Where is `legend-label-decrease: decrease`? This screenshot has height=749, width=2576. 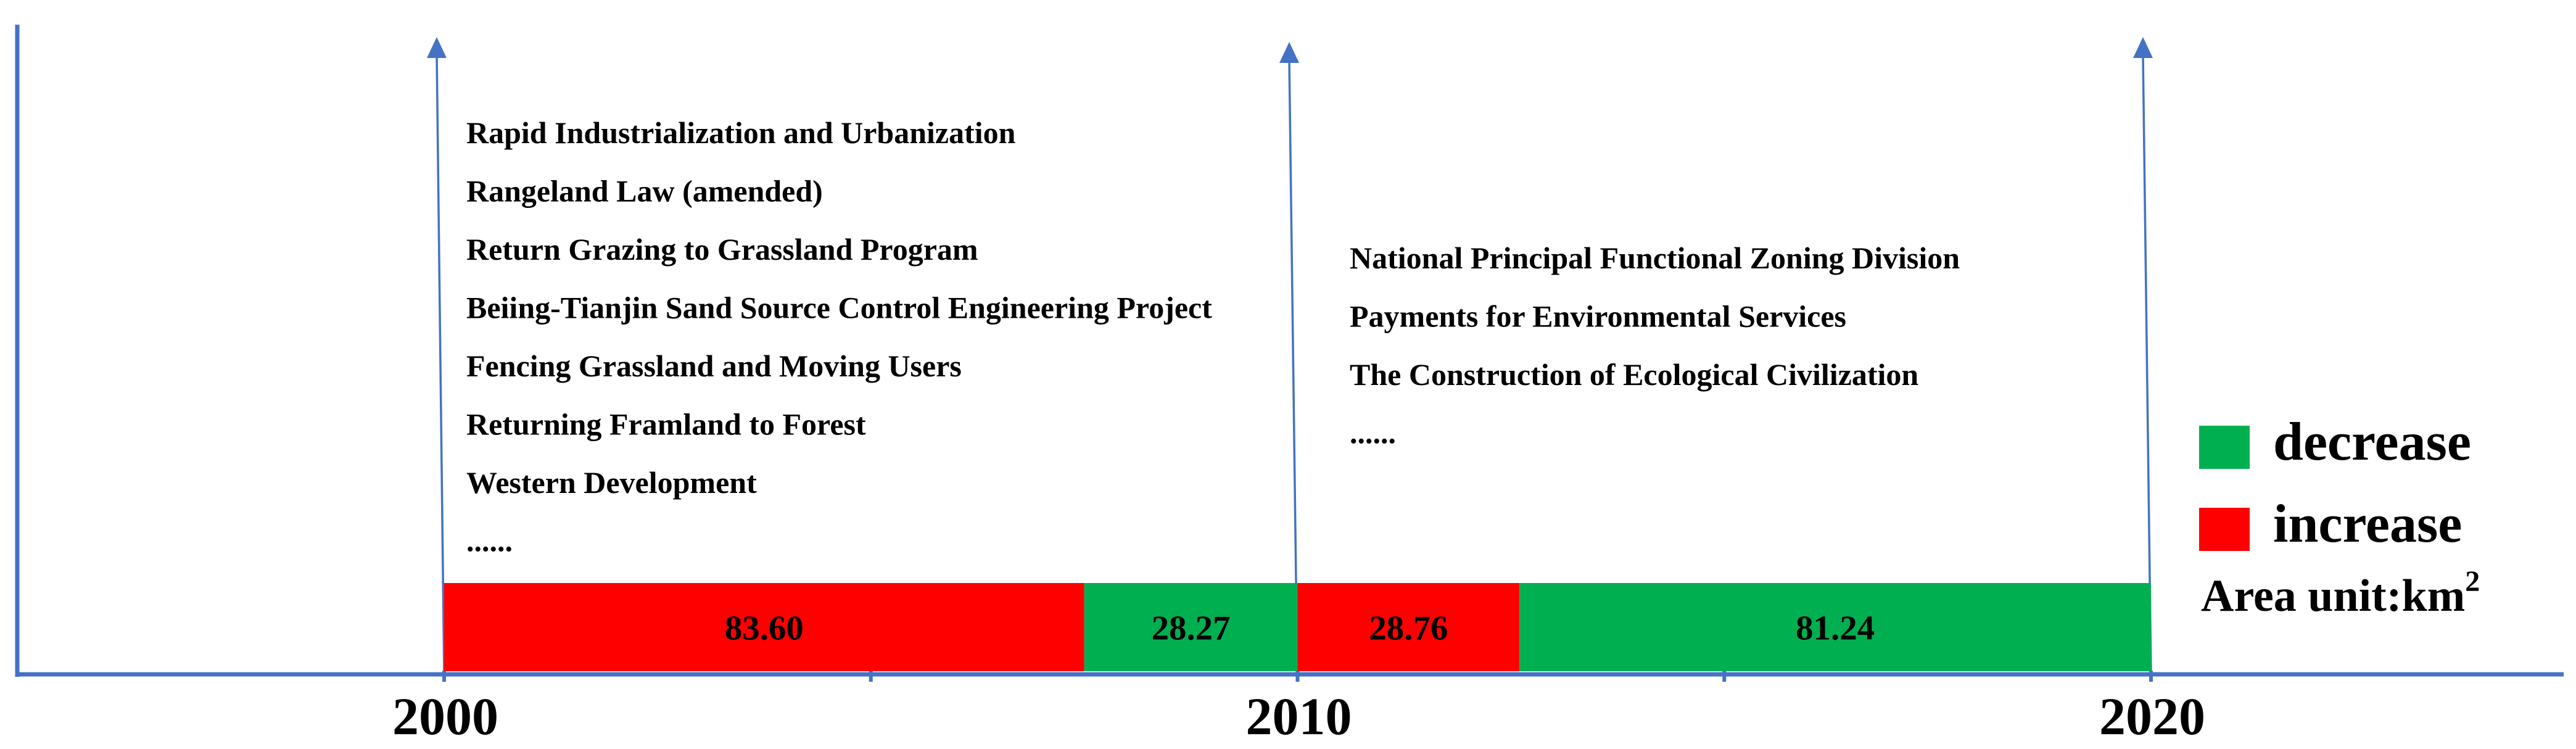 legend-label-decrease: decrease is located at coordinates (2372, 442).